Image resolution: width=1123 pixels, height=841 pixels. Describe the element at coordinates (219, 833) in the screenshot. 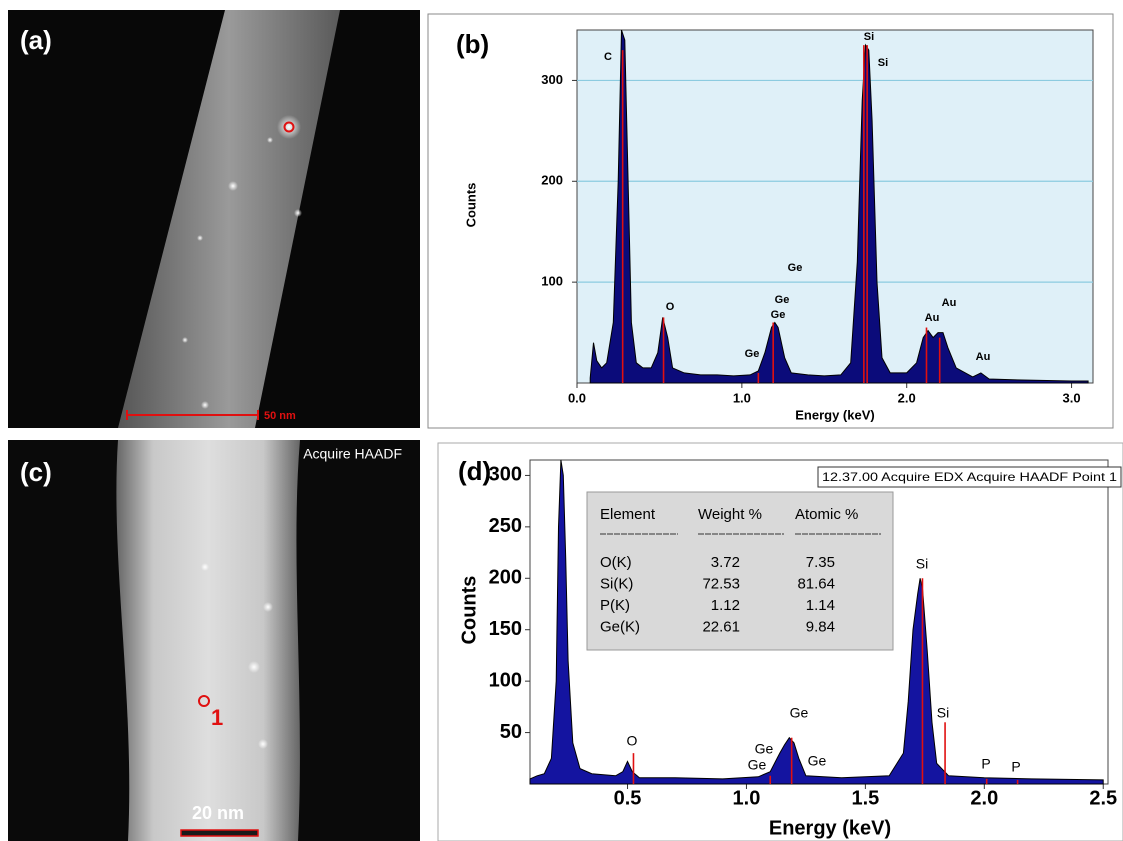

I see `scale-bar` at that location.